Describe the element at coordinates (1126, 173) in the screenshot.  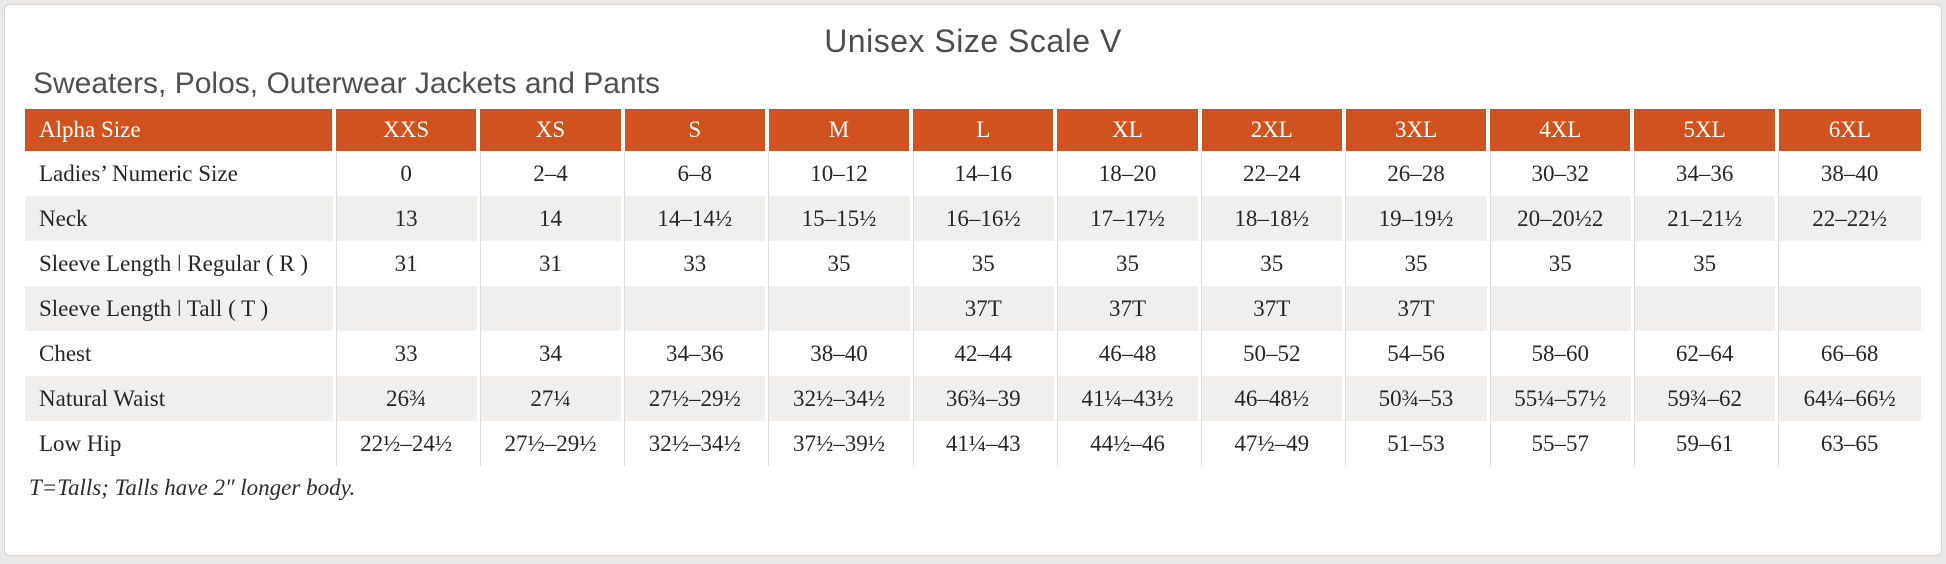
I see `size-cell: 18–20` at that location.